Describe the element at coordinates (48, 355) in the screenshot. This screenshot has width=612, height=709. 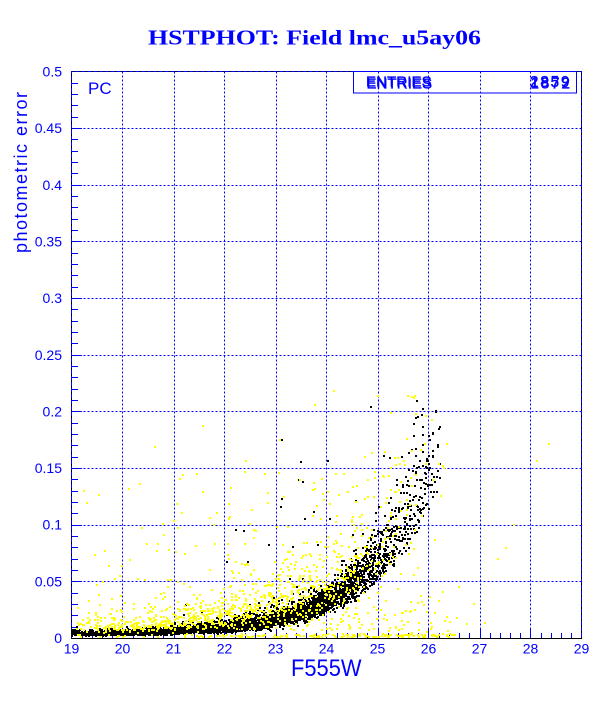
I see `svg-text: 0.25` at that location.